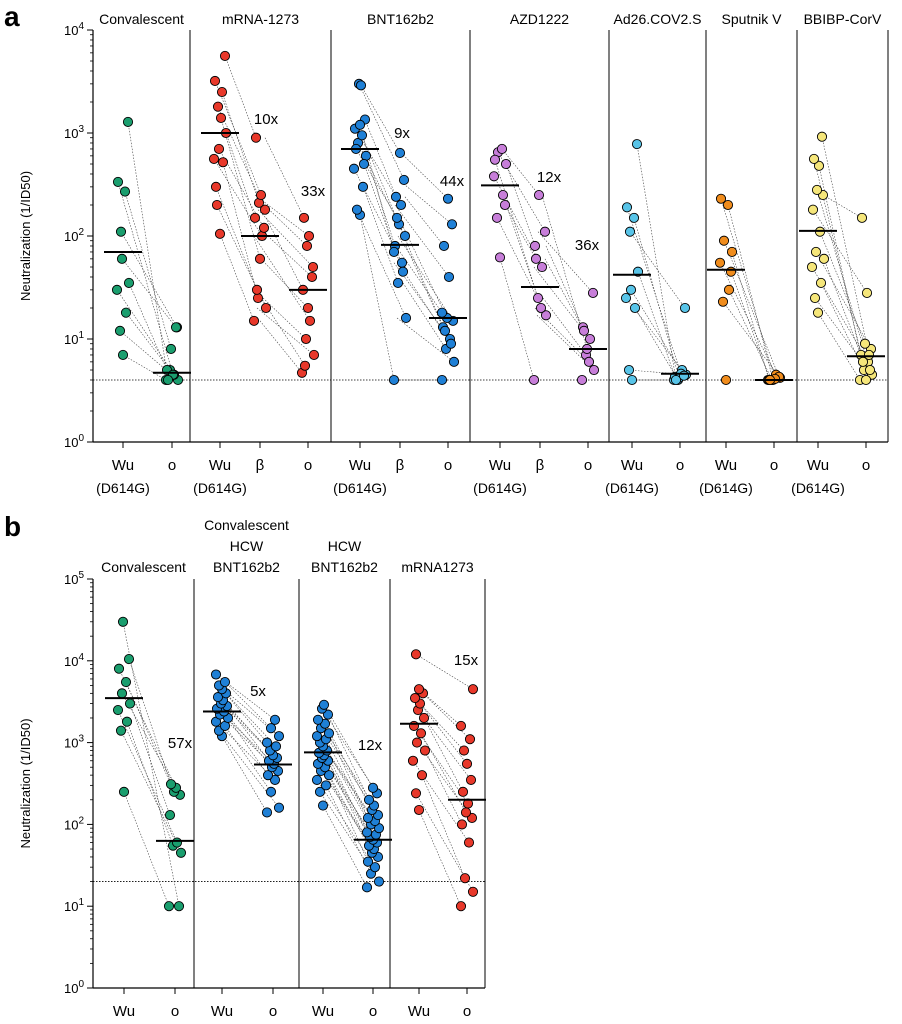 The height and width of the screenshot is (1024, 902). Describe the element at coordinates (25, 783) in the screenshot. I see `y-axis-title: Neutralization (1/ID50)` at that location.